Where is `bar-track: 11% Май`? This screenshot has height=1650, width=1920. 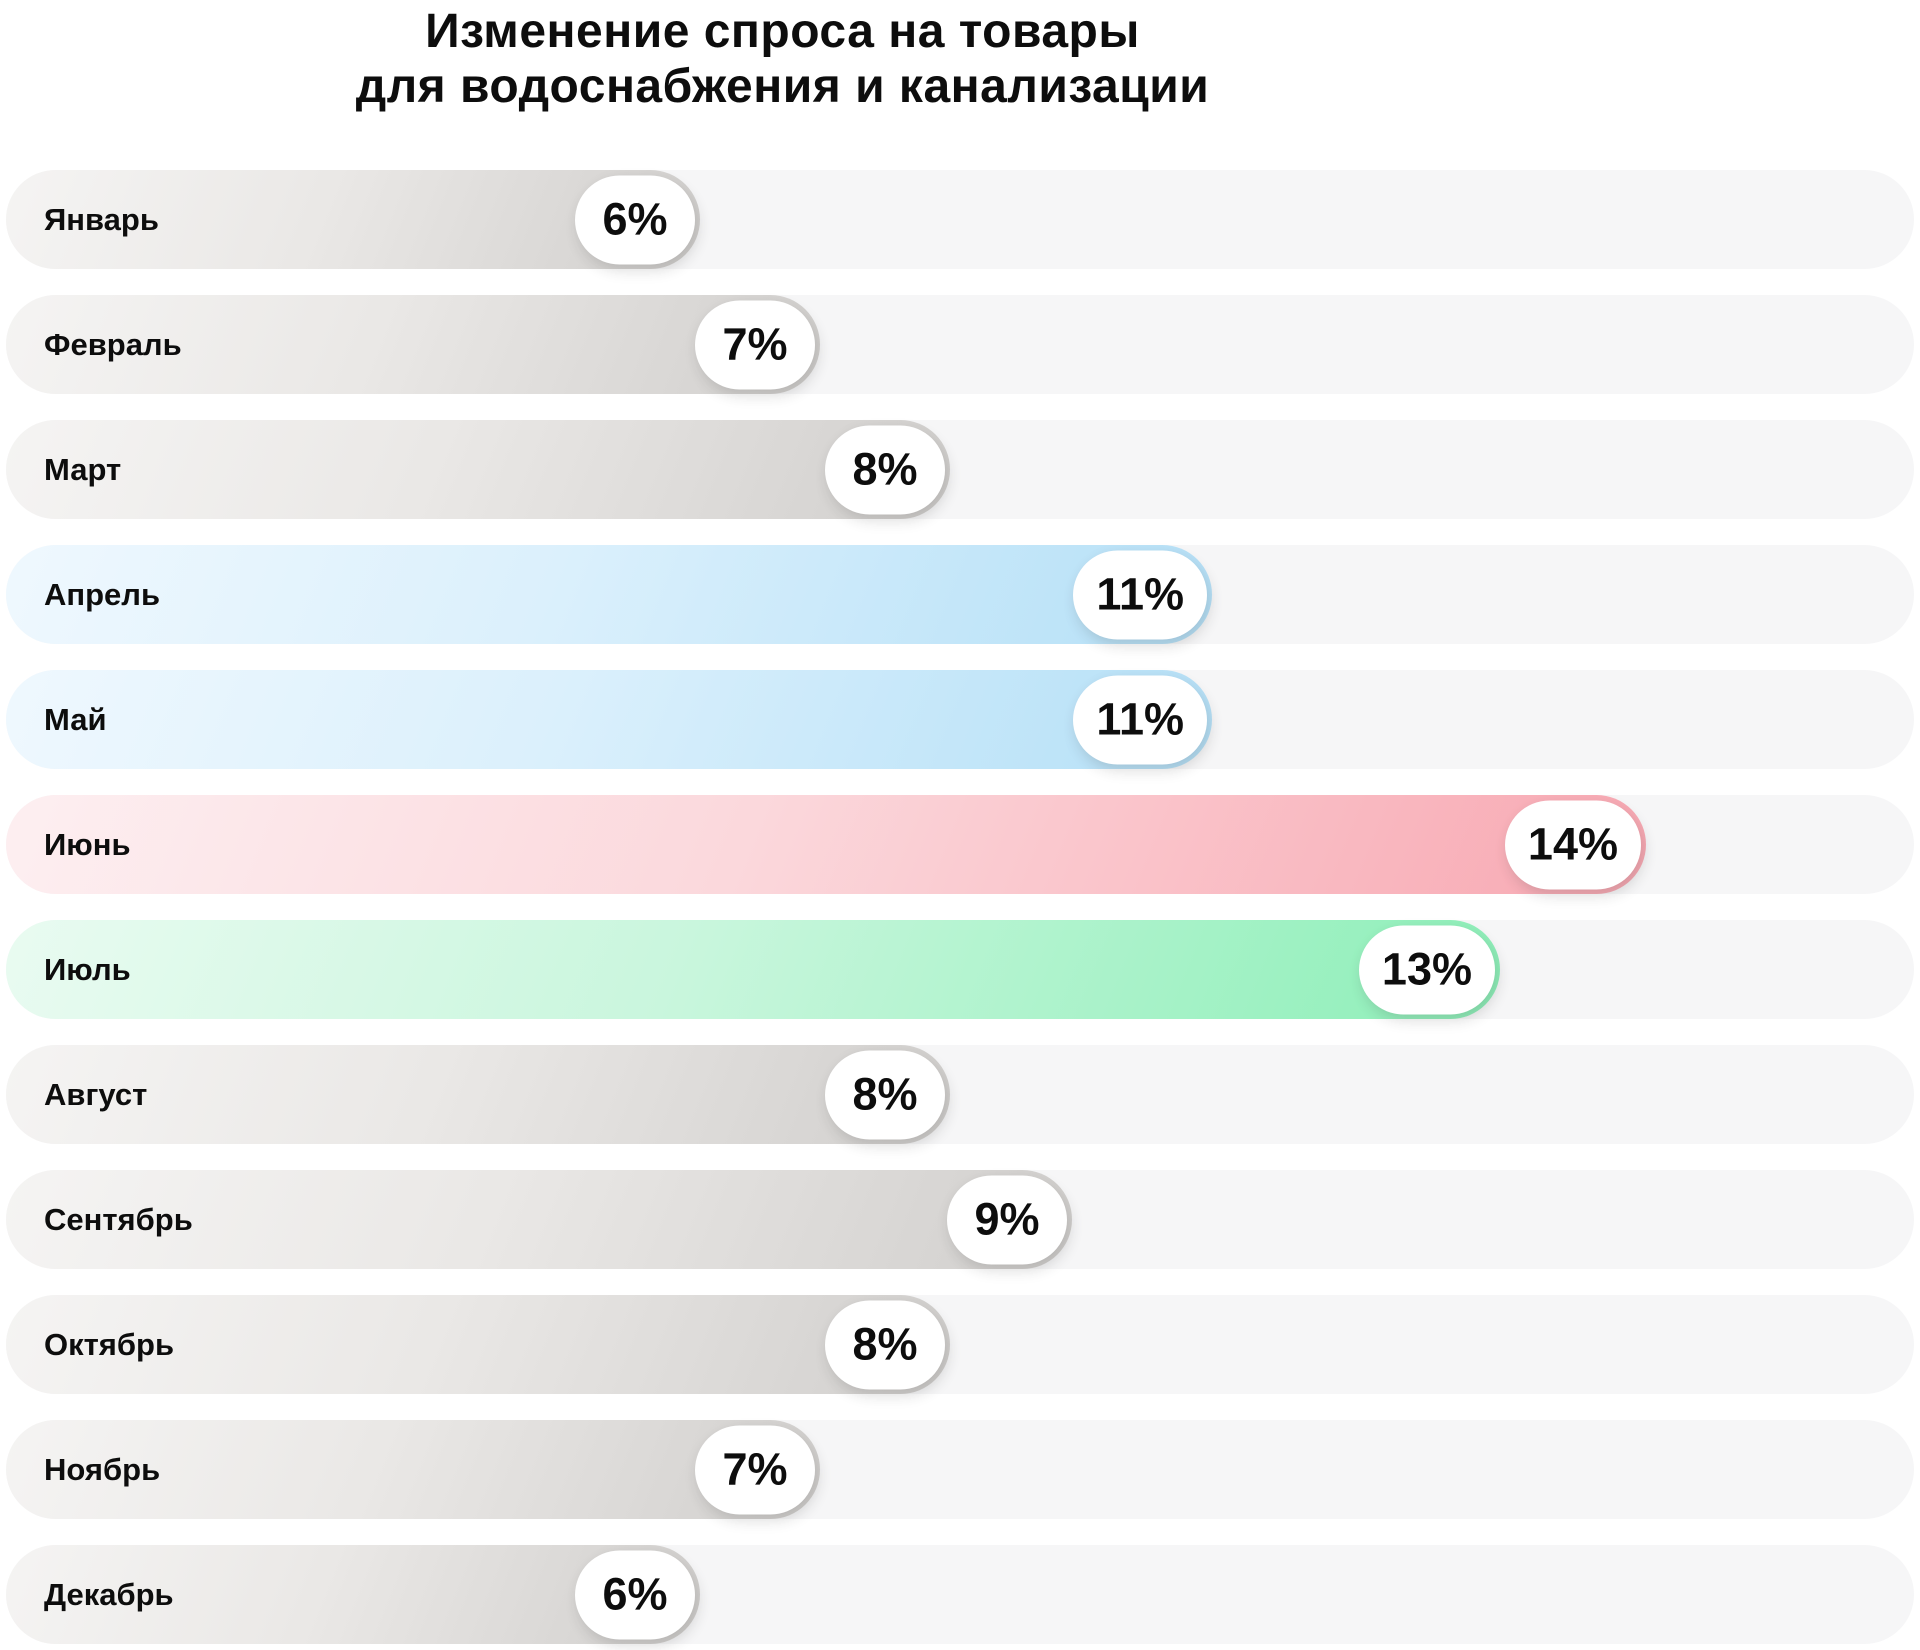 bar-track: 11% Май is located at coordinates (960, 719).